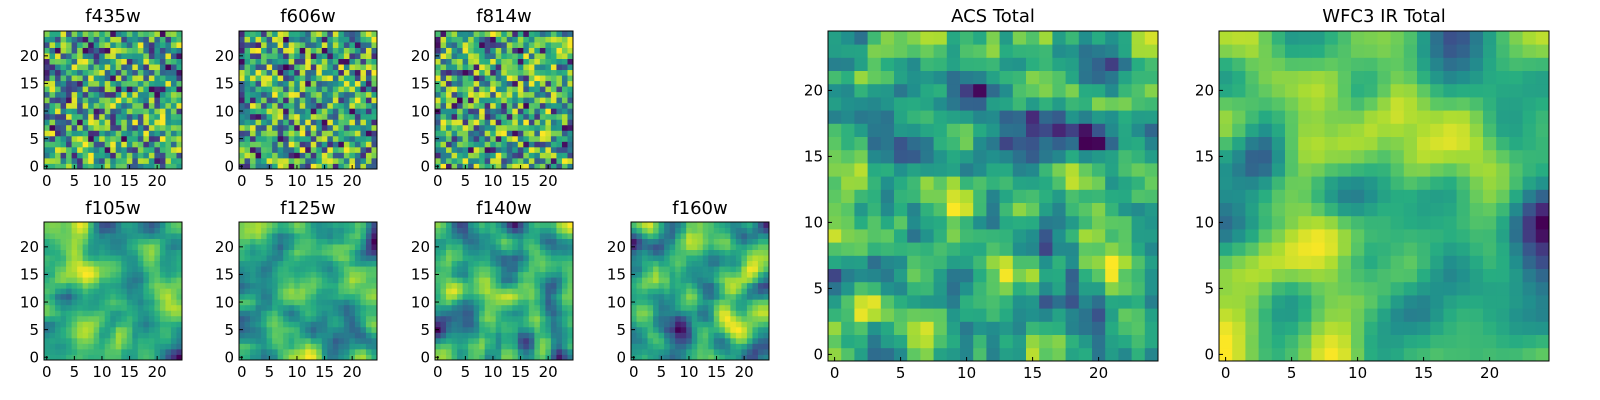 The height and width of the screenshot is (400, 1600). I want to click on x-tick-label: 10, so click(492, 372).